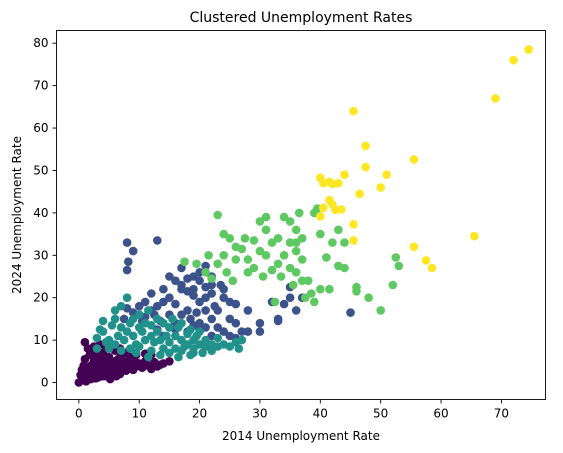  I want to click on y-axis-ticks: 0 10 20 30 40 50 60 70 80, so click(45, 213).